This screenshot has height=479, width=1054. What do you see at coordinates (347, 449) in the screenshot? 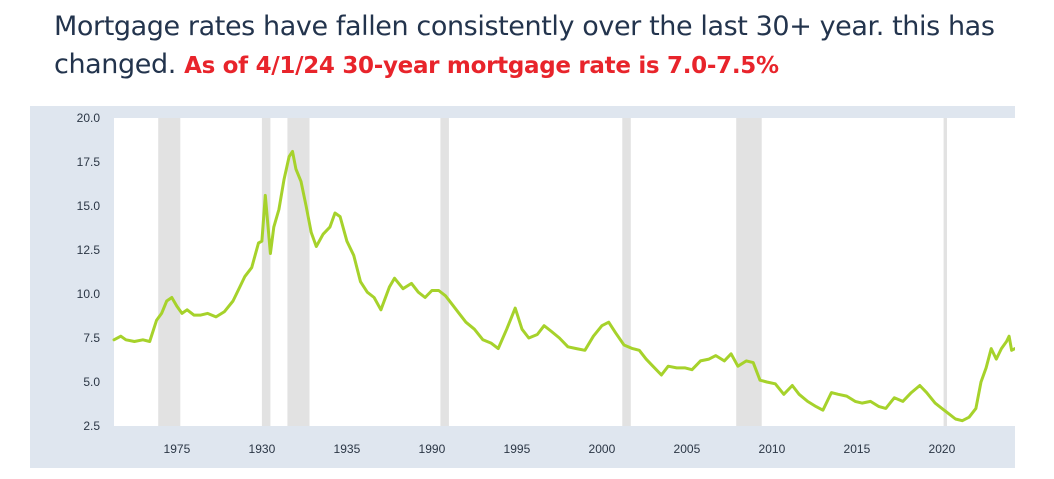
I see `x-tick-label: 1935` at bounding box center [347, 449].